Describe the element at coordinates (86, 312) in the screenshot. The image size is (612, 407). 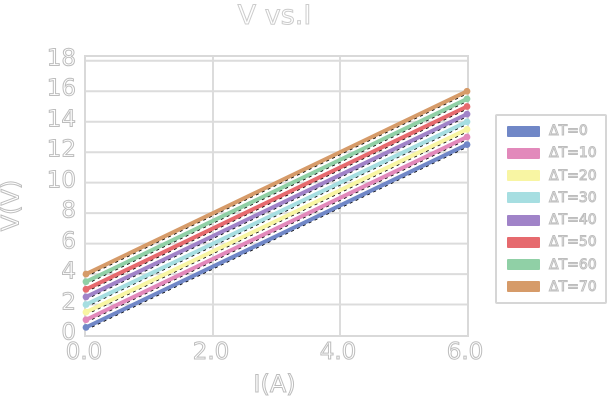
I see `marker-start-ΔT=20` at that location.